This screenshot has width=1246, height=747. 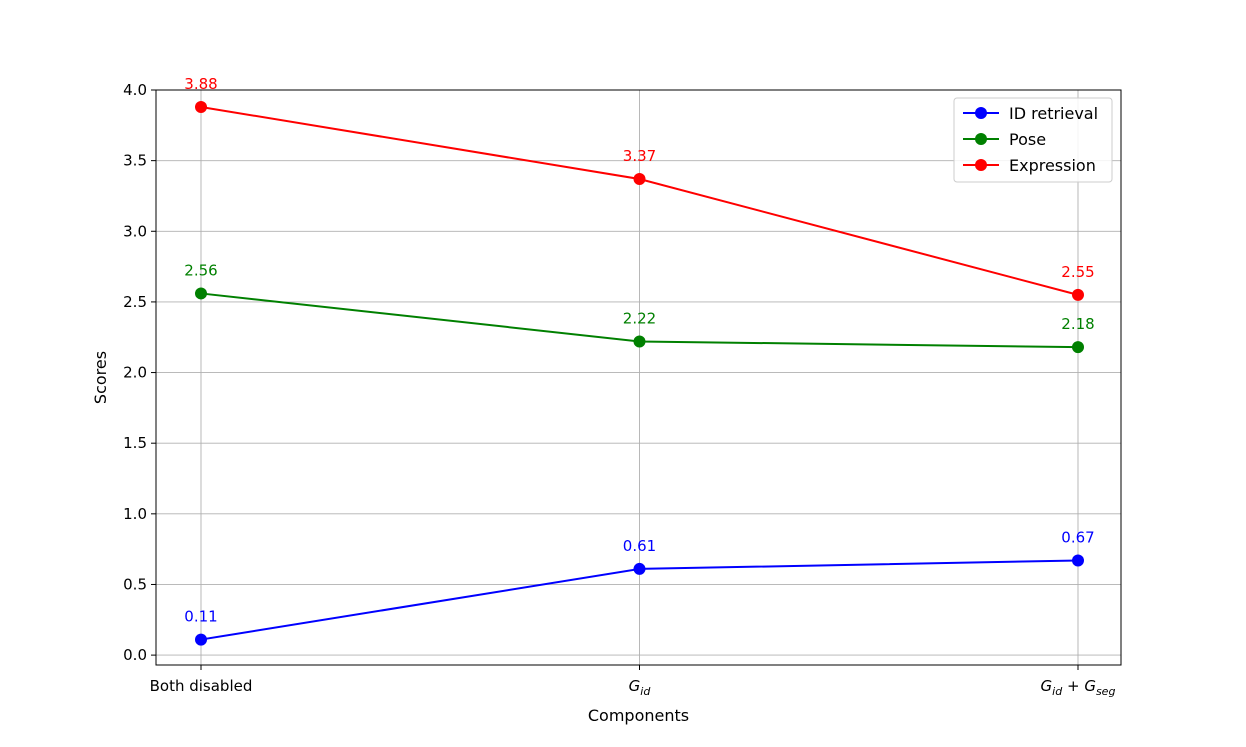 I want to click on data-label: 0.61, so click(x=639, y=546).